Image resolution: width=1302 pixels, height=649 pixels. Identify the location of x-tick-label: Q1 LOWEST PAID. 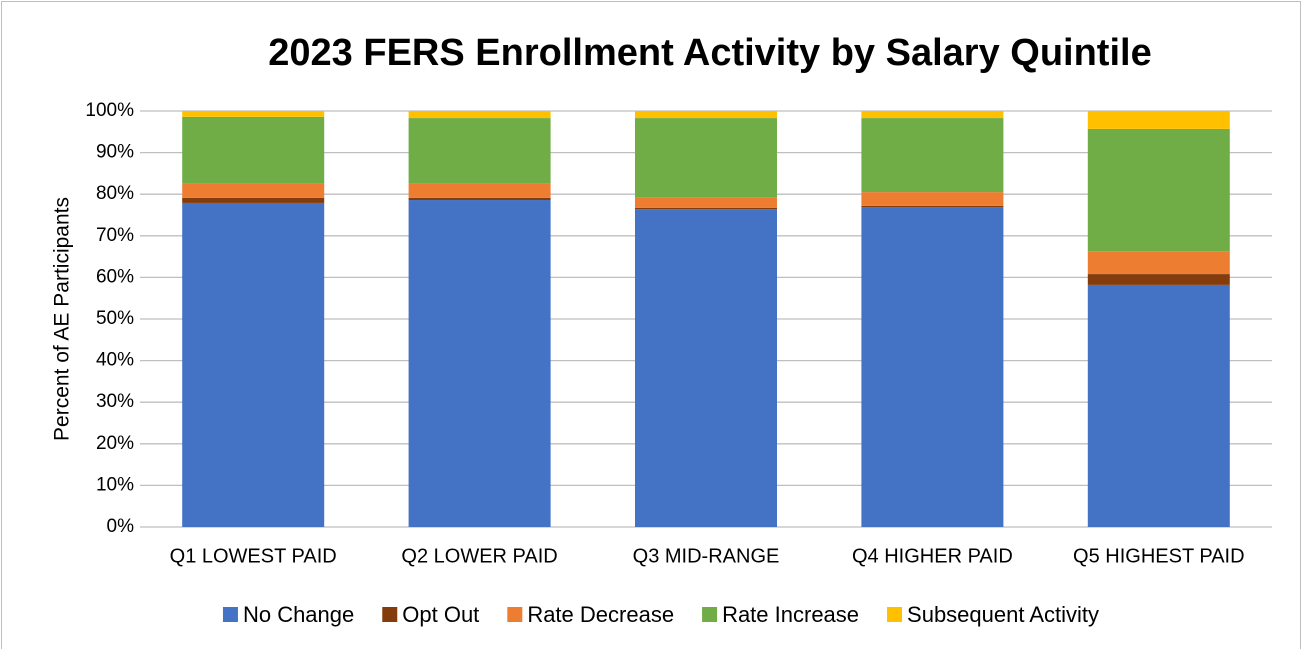
(253, 556).